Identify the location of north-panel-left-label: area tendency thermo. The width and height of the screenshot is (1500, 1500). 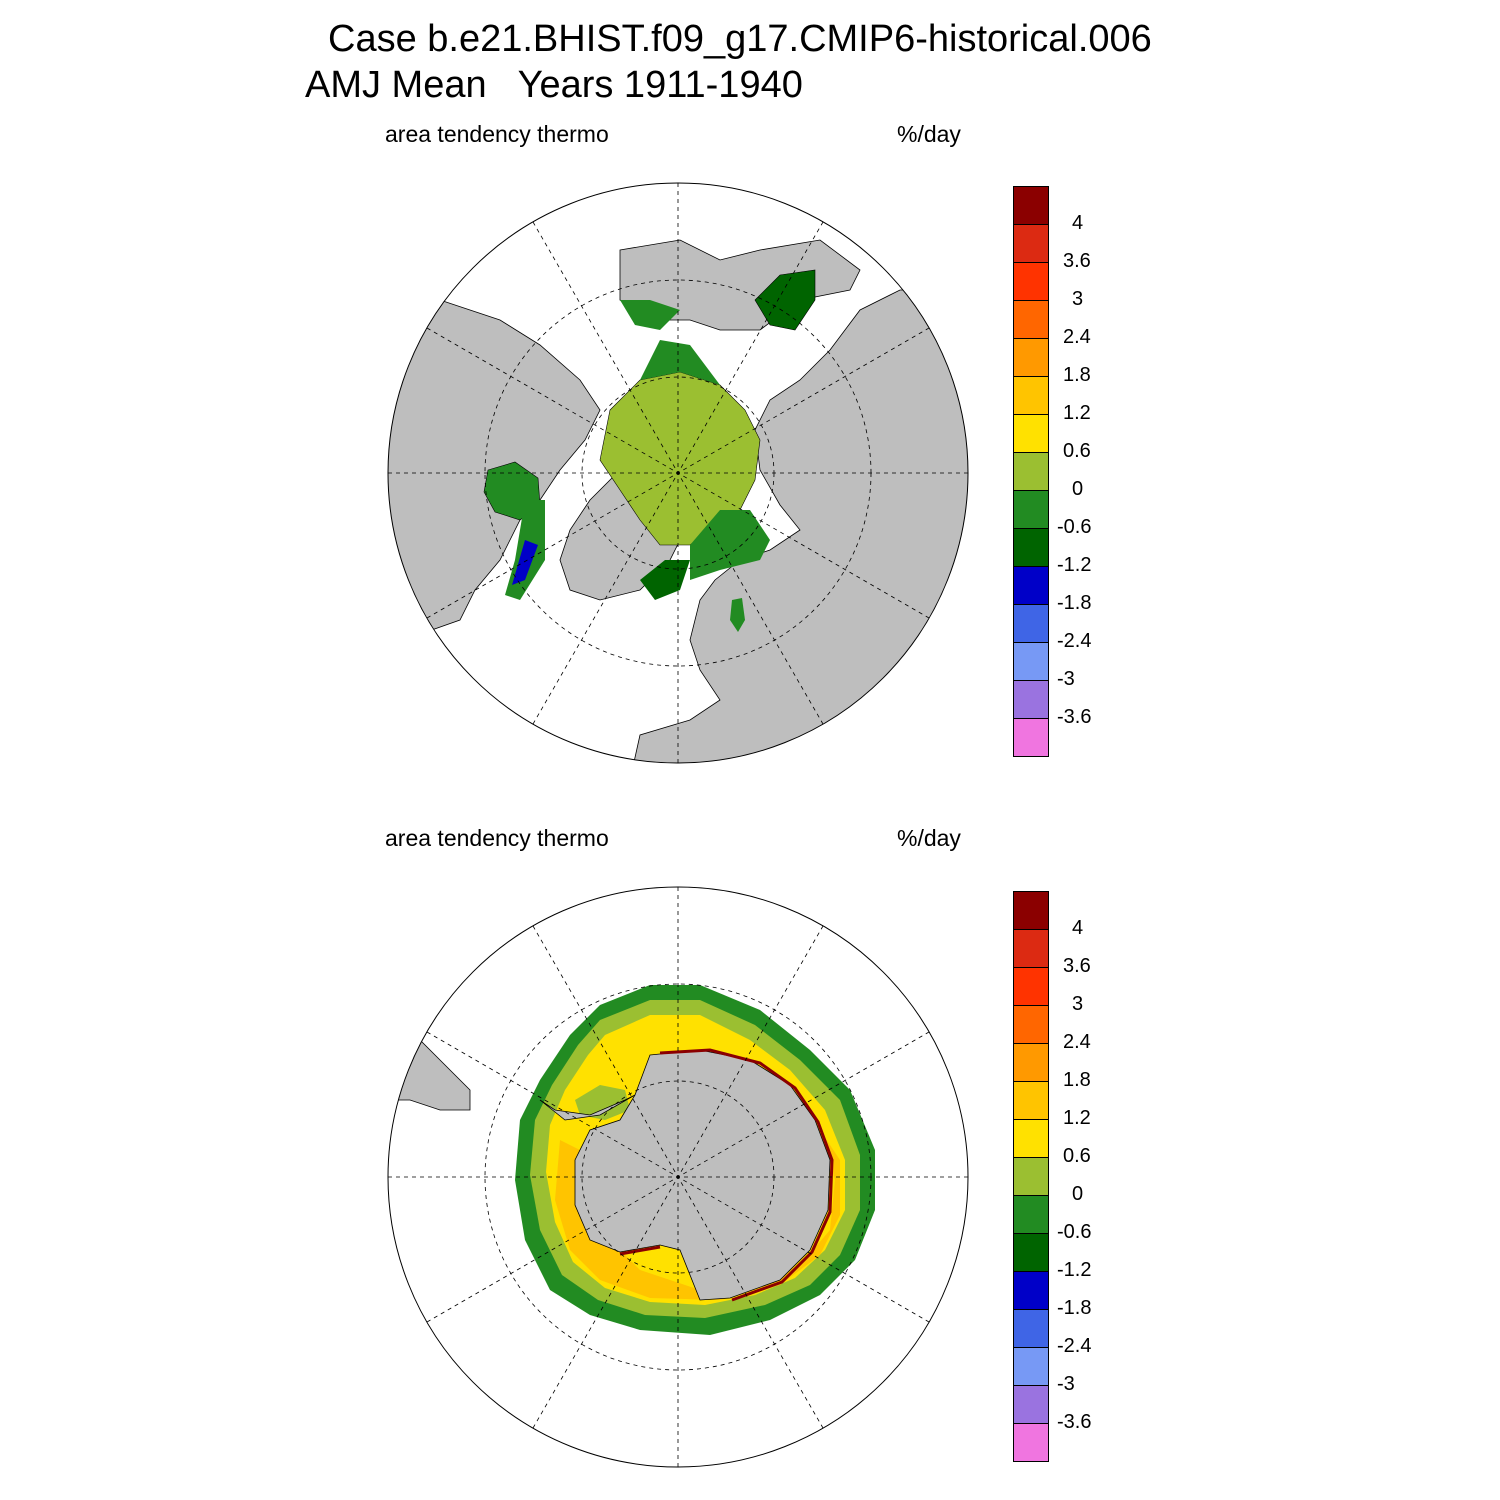
(497, 134).